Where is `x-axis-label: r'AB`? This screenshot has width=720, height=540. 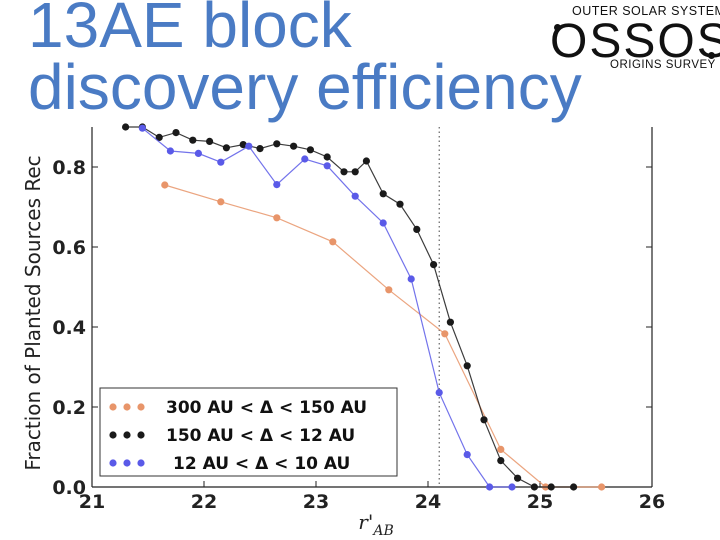
x-axis-label: r'AB is located at coordinates (375, 524).